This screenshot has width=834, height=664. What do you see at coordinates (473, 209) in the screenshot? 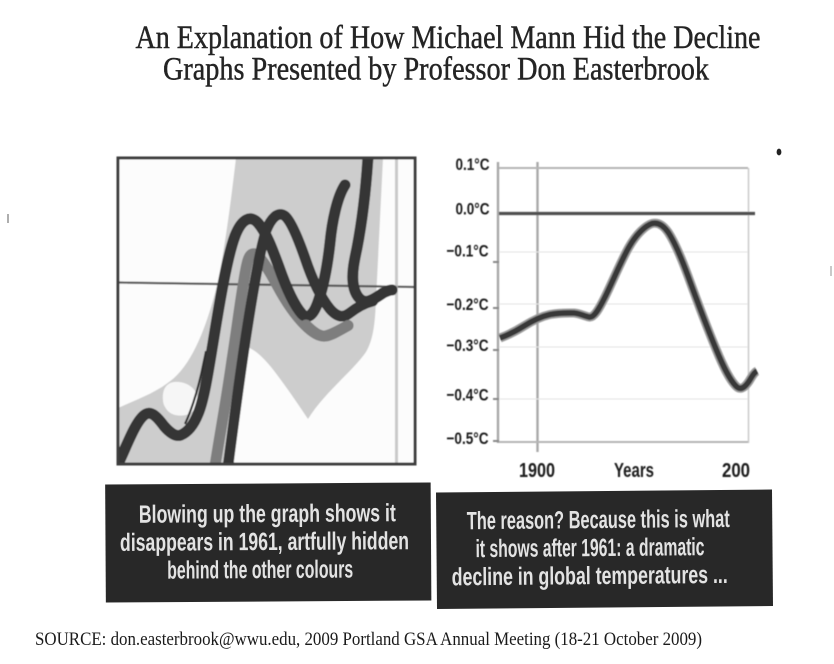
I see `svg-text: 0.0°C` at bounding box center [473, 209].